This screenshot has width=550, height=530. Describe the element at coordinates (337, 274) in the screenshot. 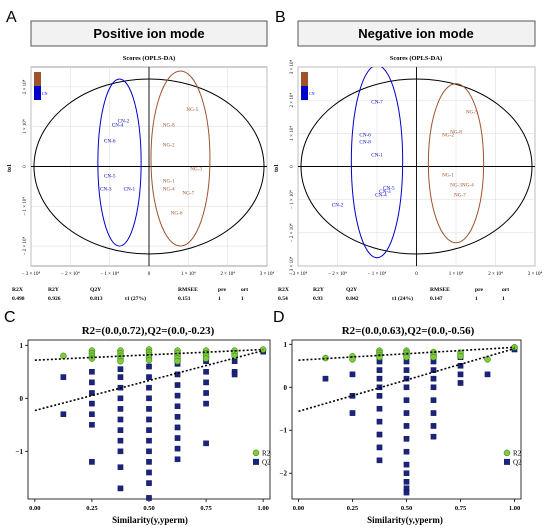

I see `x-tick-label: − 2 × 10⁴` at that location.